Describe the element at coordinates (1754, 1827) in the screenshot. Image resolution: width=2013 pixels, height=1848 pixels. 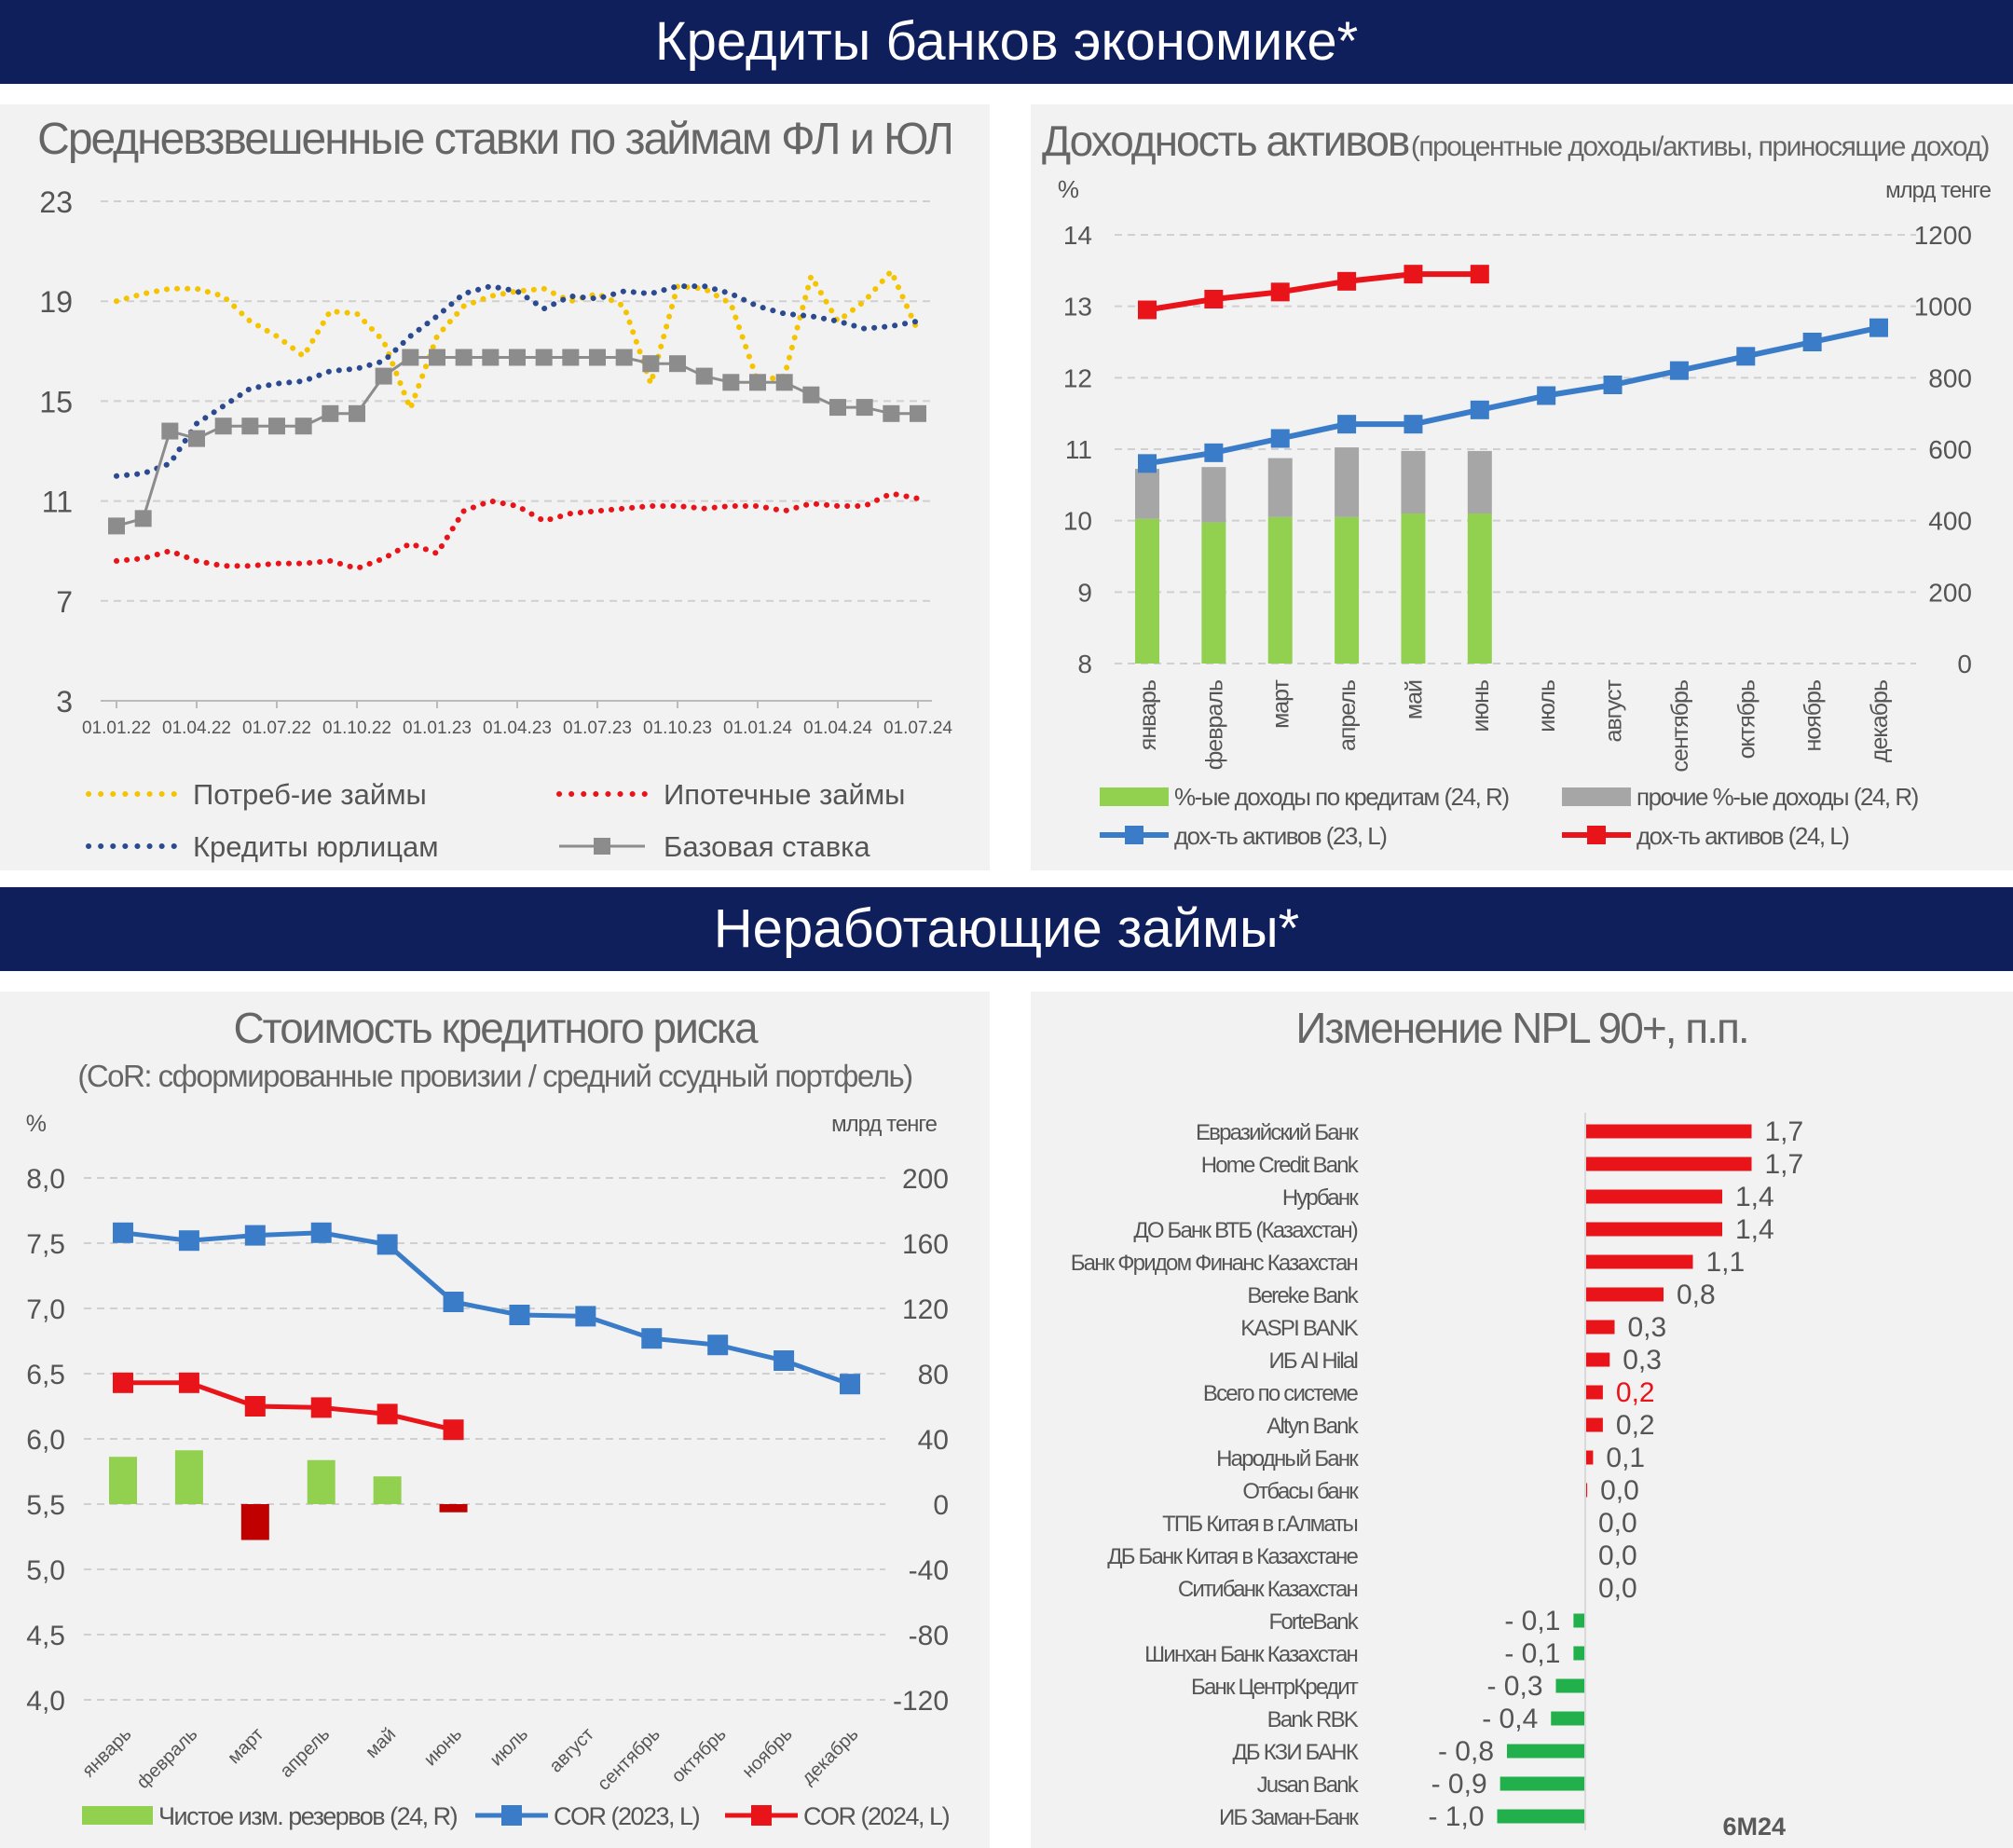
I see `period-label: 6М24` at that location.